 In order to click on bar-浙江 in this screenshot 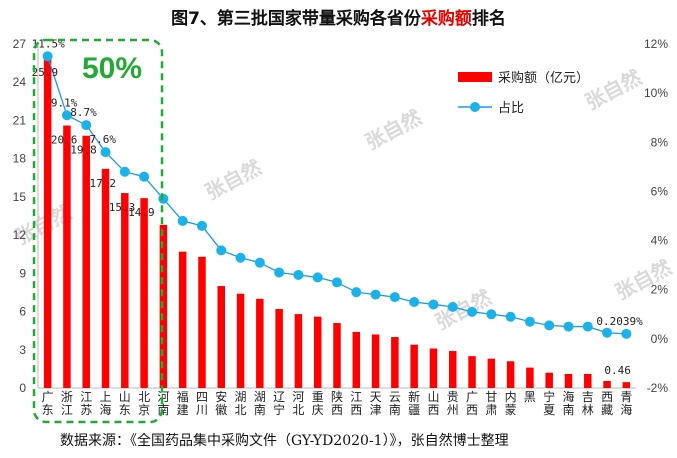, I will do `click(67, 256)`.